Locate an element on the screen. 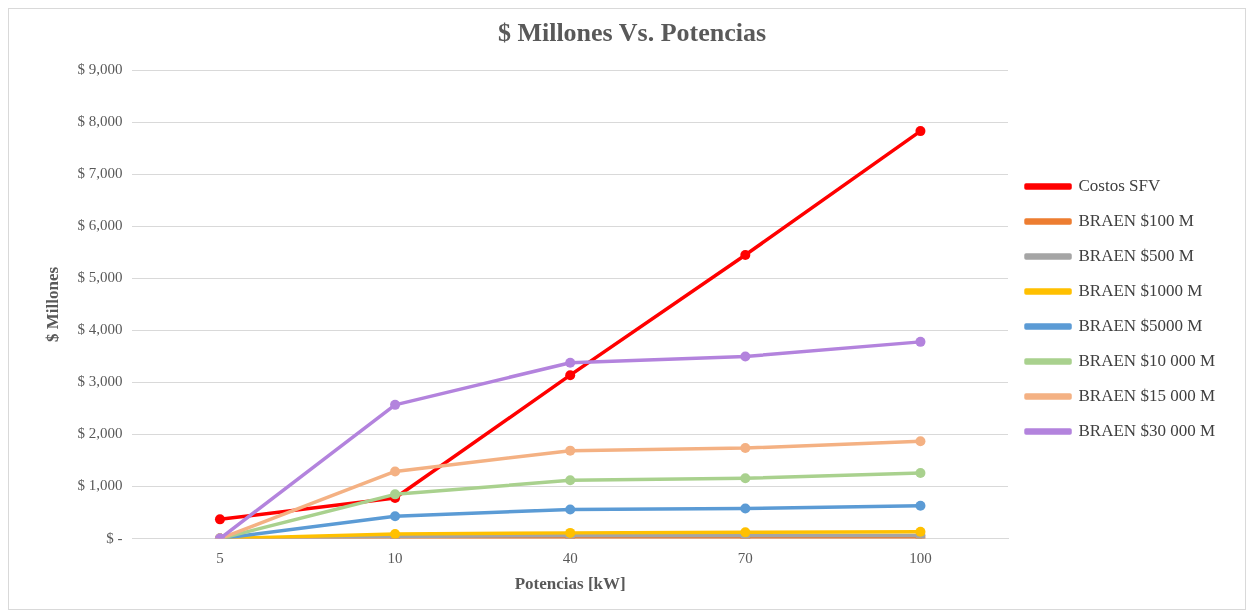  y-tick-label: $ 3,000 is located at coordinates (100, 381).